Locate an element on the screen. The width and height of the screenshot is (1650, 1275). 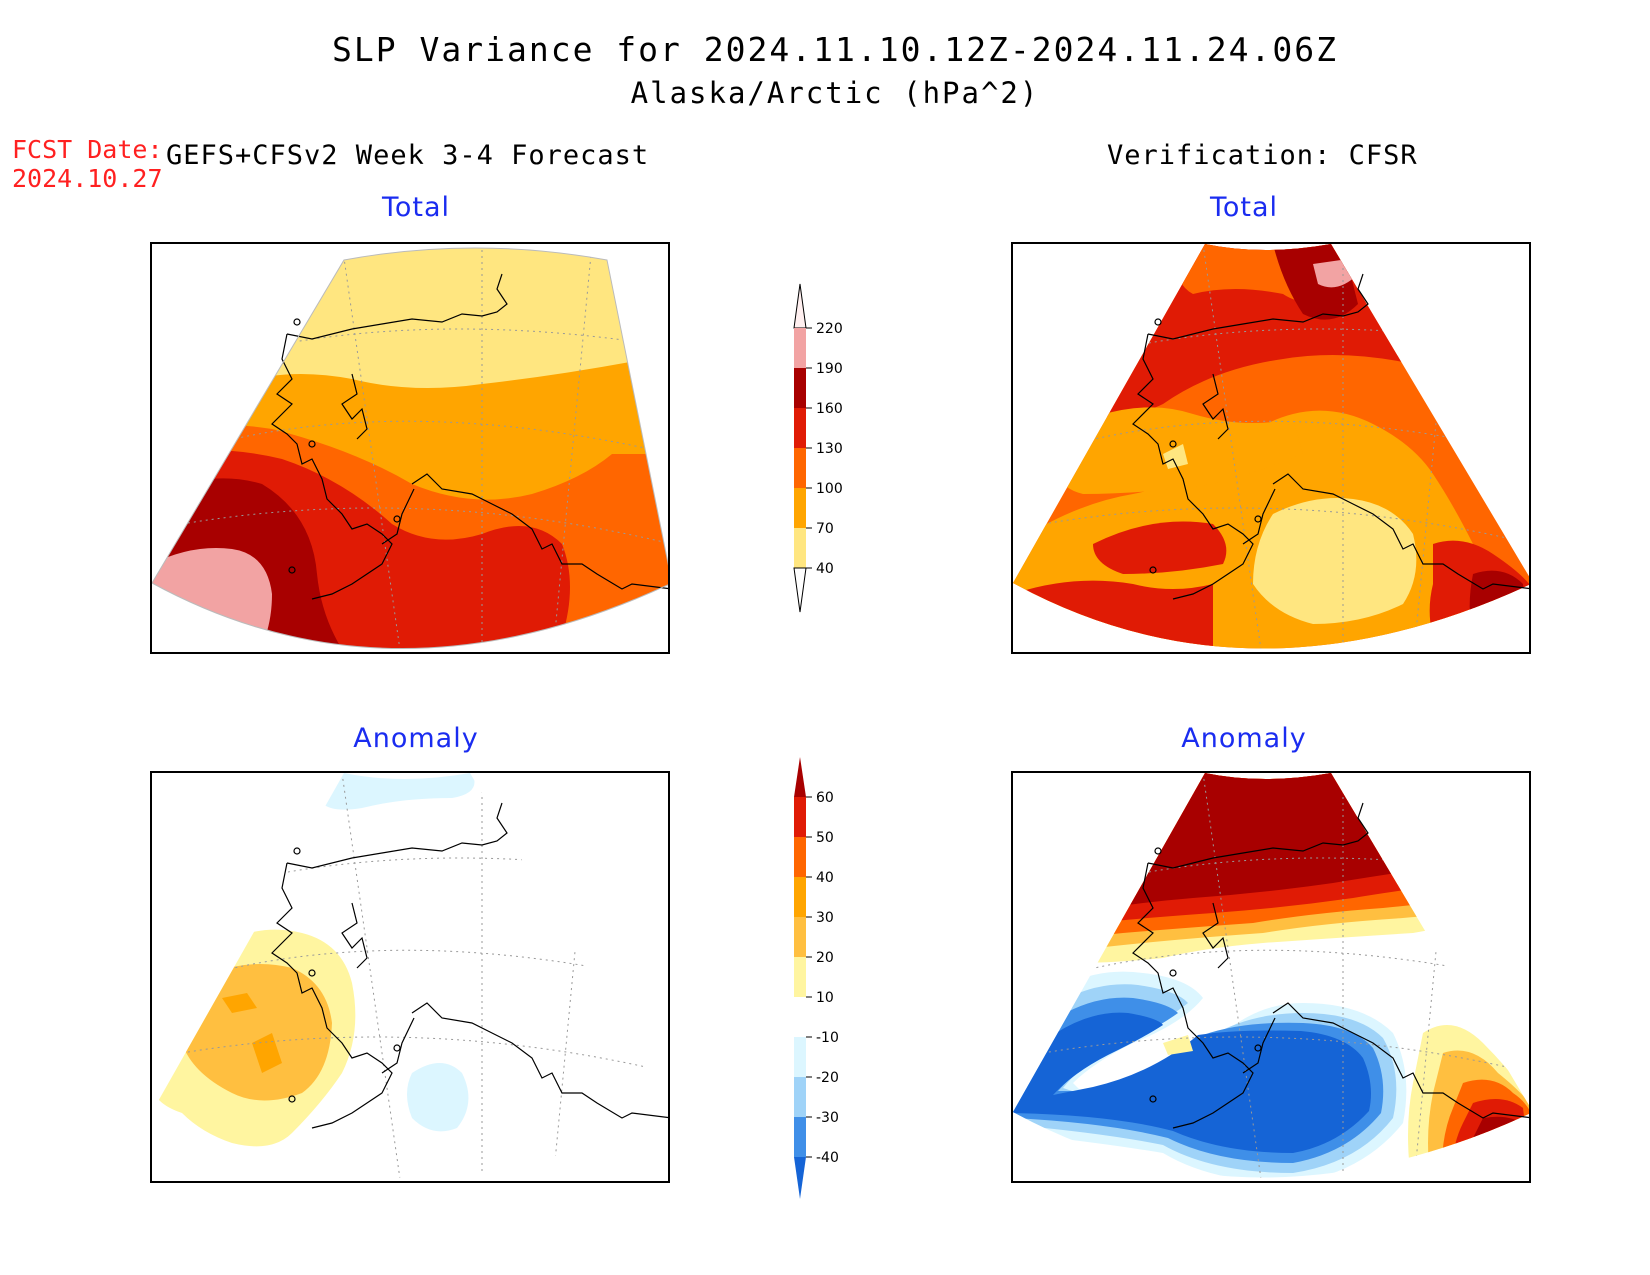
colorbar-anomaly-svg: 60 50 40 30 20 10 -10 -20 -30 -40 is located at coordinates (816, 978).